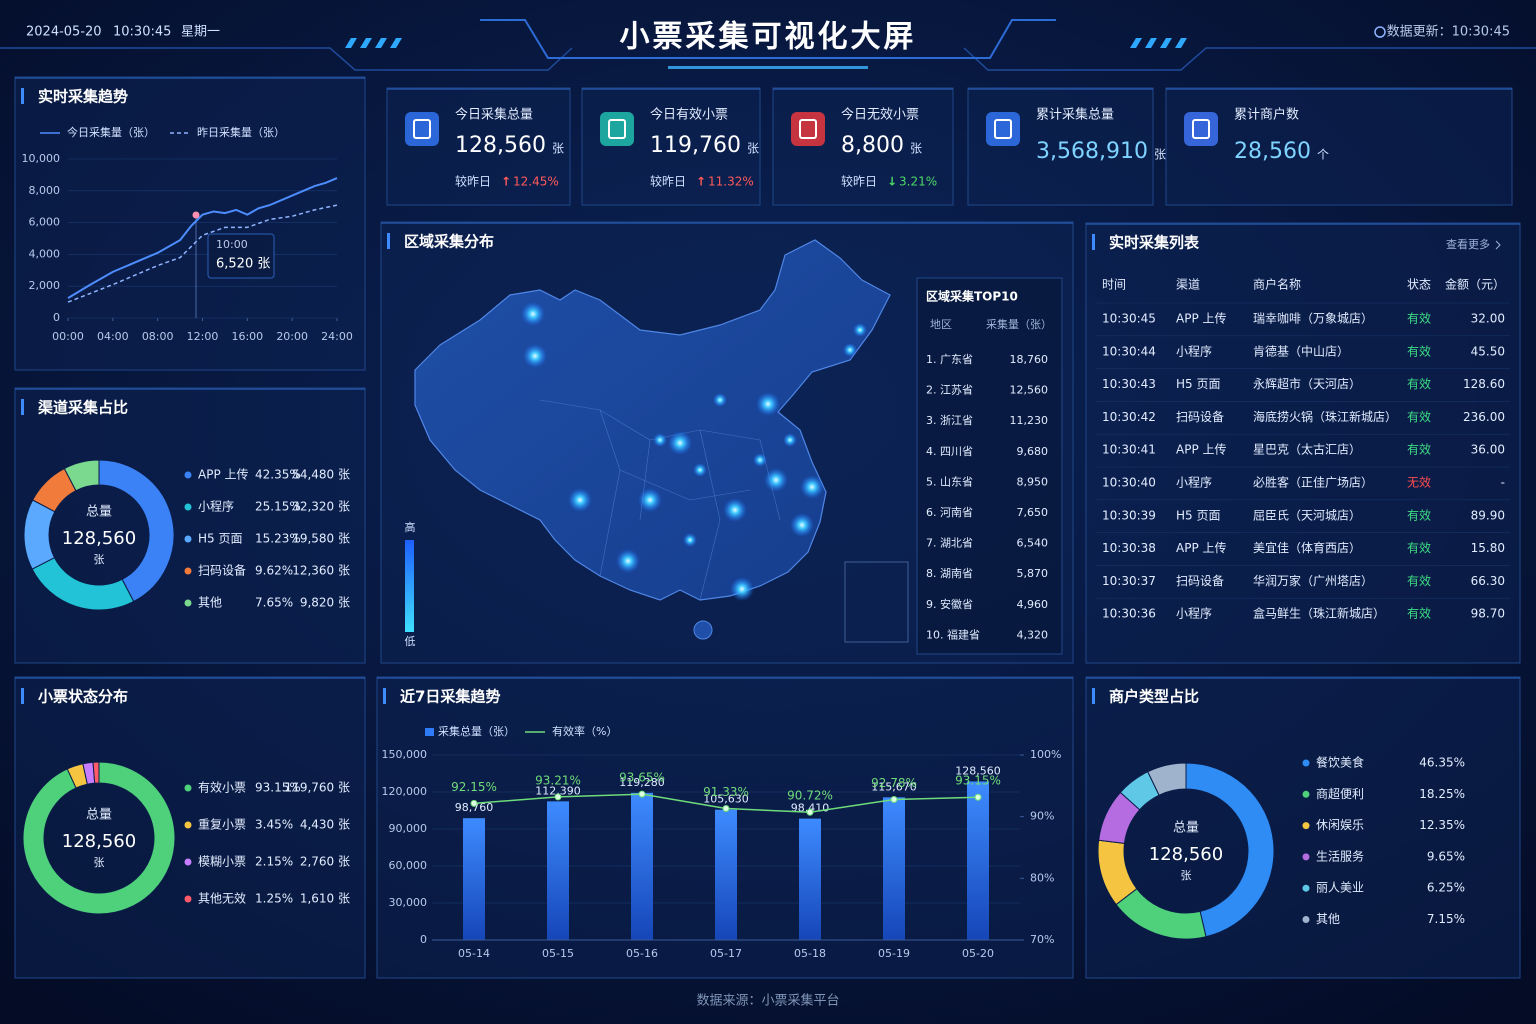 This screenshot has height=1024, width=1536. Describe the element at coordinates (536, 182) in the screenshot. I see `kpi-change: 12.45%` at that location.